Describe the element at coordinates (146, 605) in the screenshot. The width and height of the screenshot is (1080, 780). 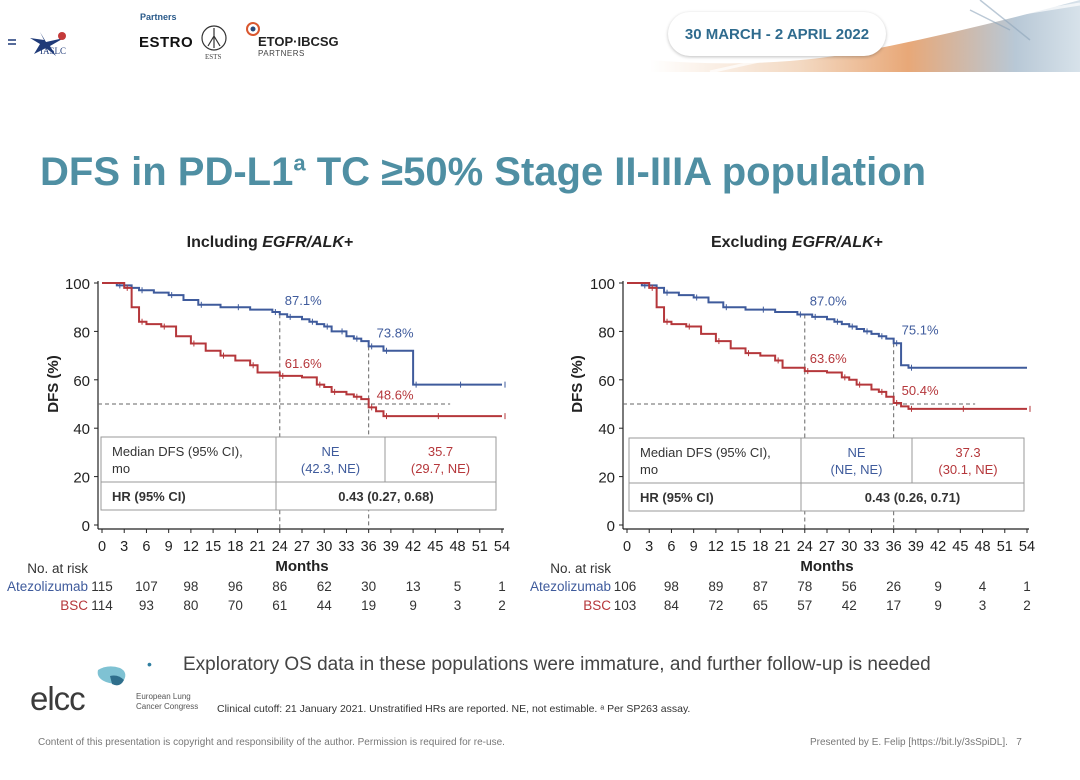
I see `chart1-risk-value: 93` at that location.